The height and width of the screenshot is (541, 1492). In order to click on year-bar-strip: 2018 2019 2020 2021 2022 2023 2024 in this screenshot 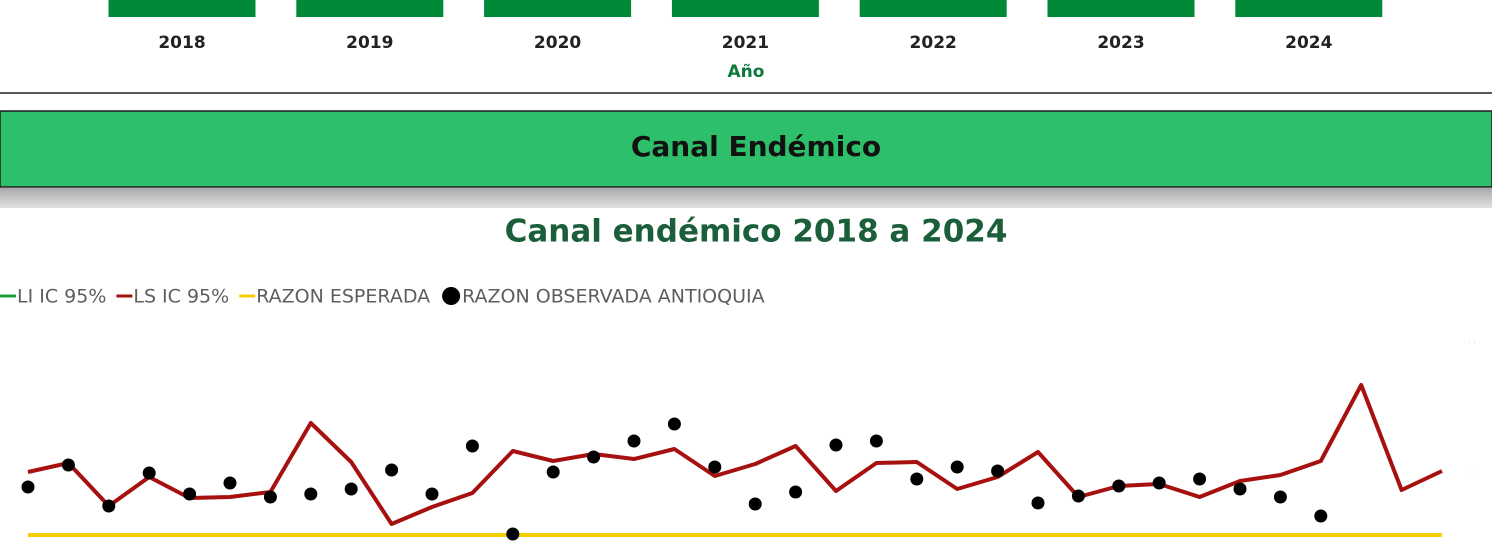, I will do `click(745, 26)`.